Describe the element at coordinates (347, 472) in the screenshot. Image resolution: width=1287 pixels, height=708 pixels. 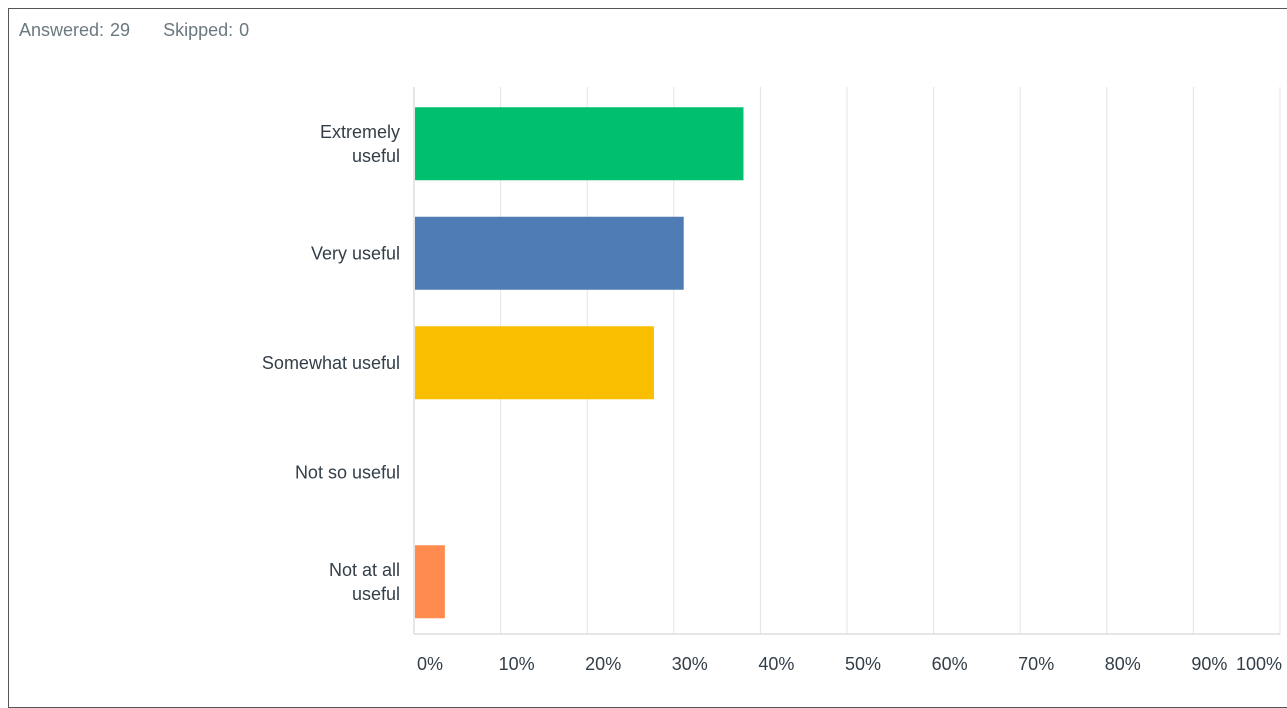
I see `category-label: Not so useful` at that location.